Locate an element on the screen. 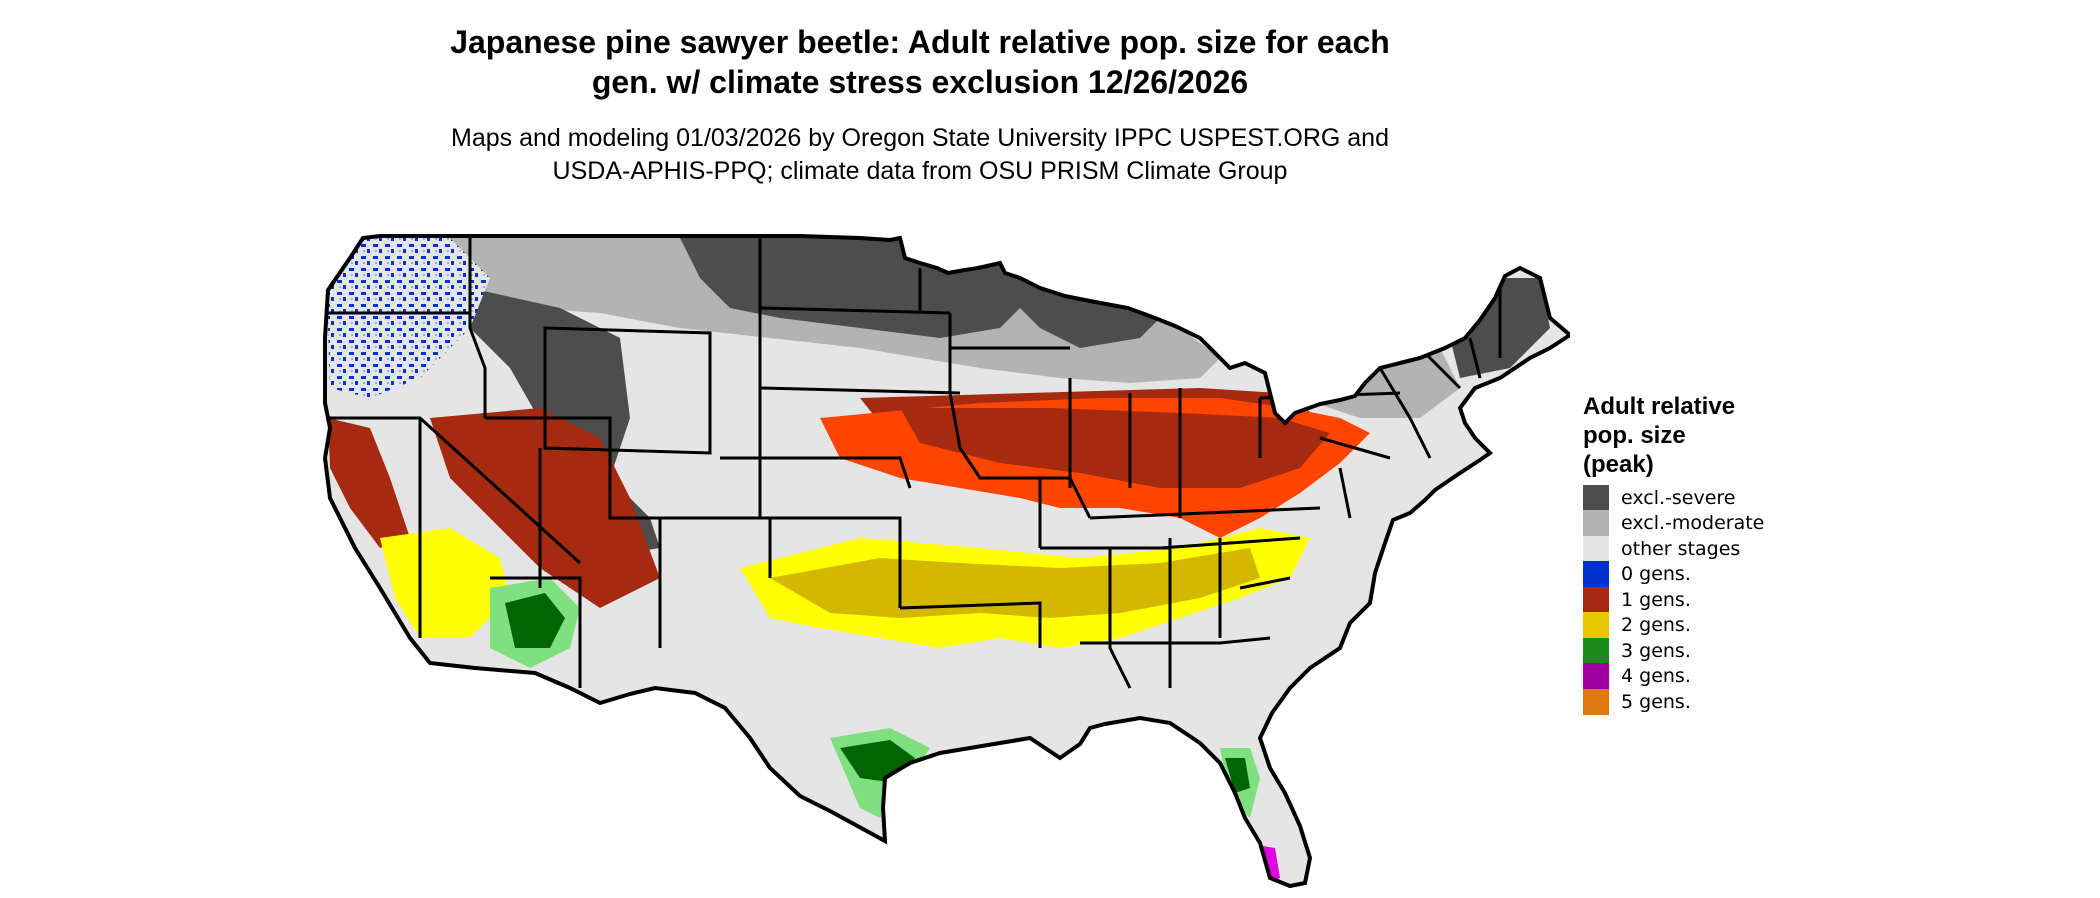 This screenshot has height=898, width=2100. legend-item: excl.-severe is located at coordinates (1703, 497).